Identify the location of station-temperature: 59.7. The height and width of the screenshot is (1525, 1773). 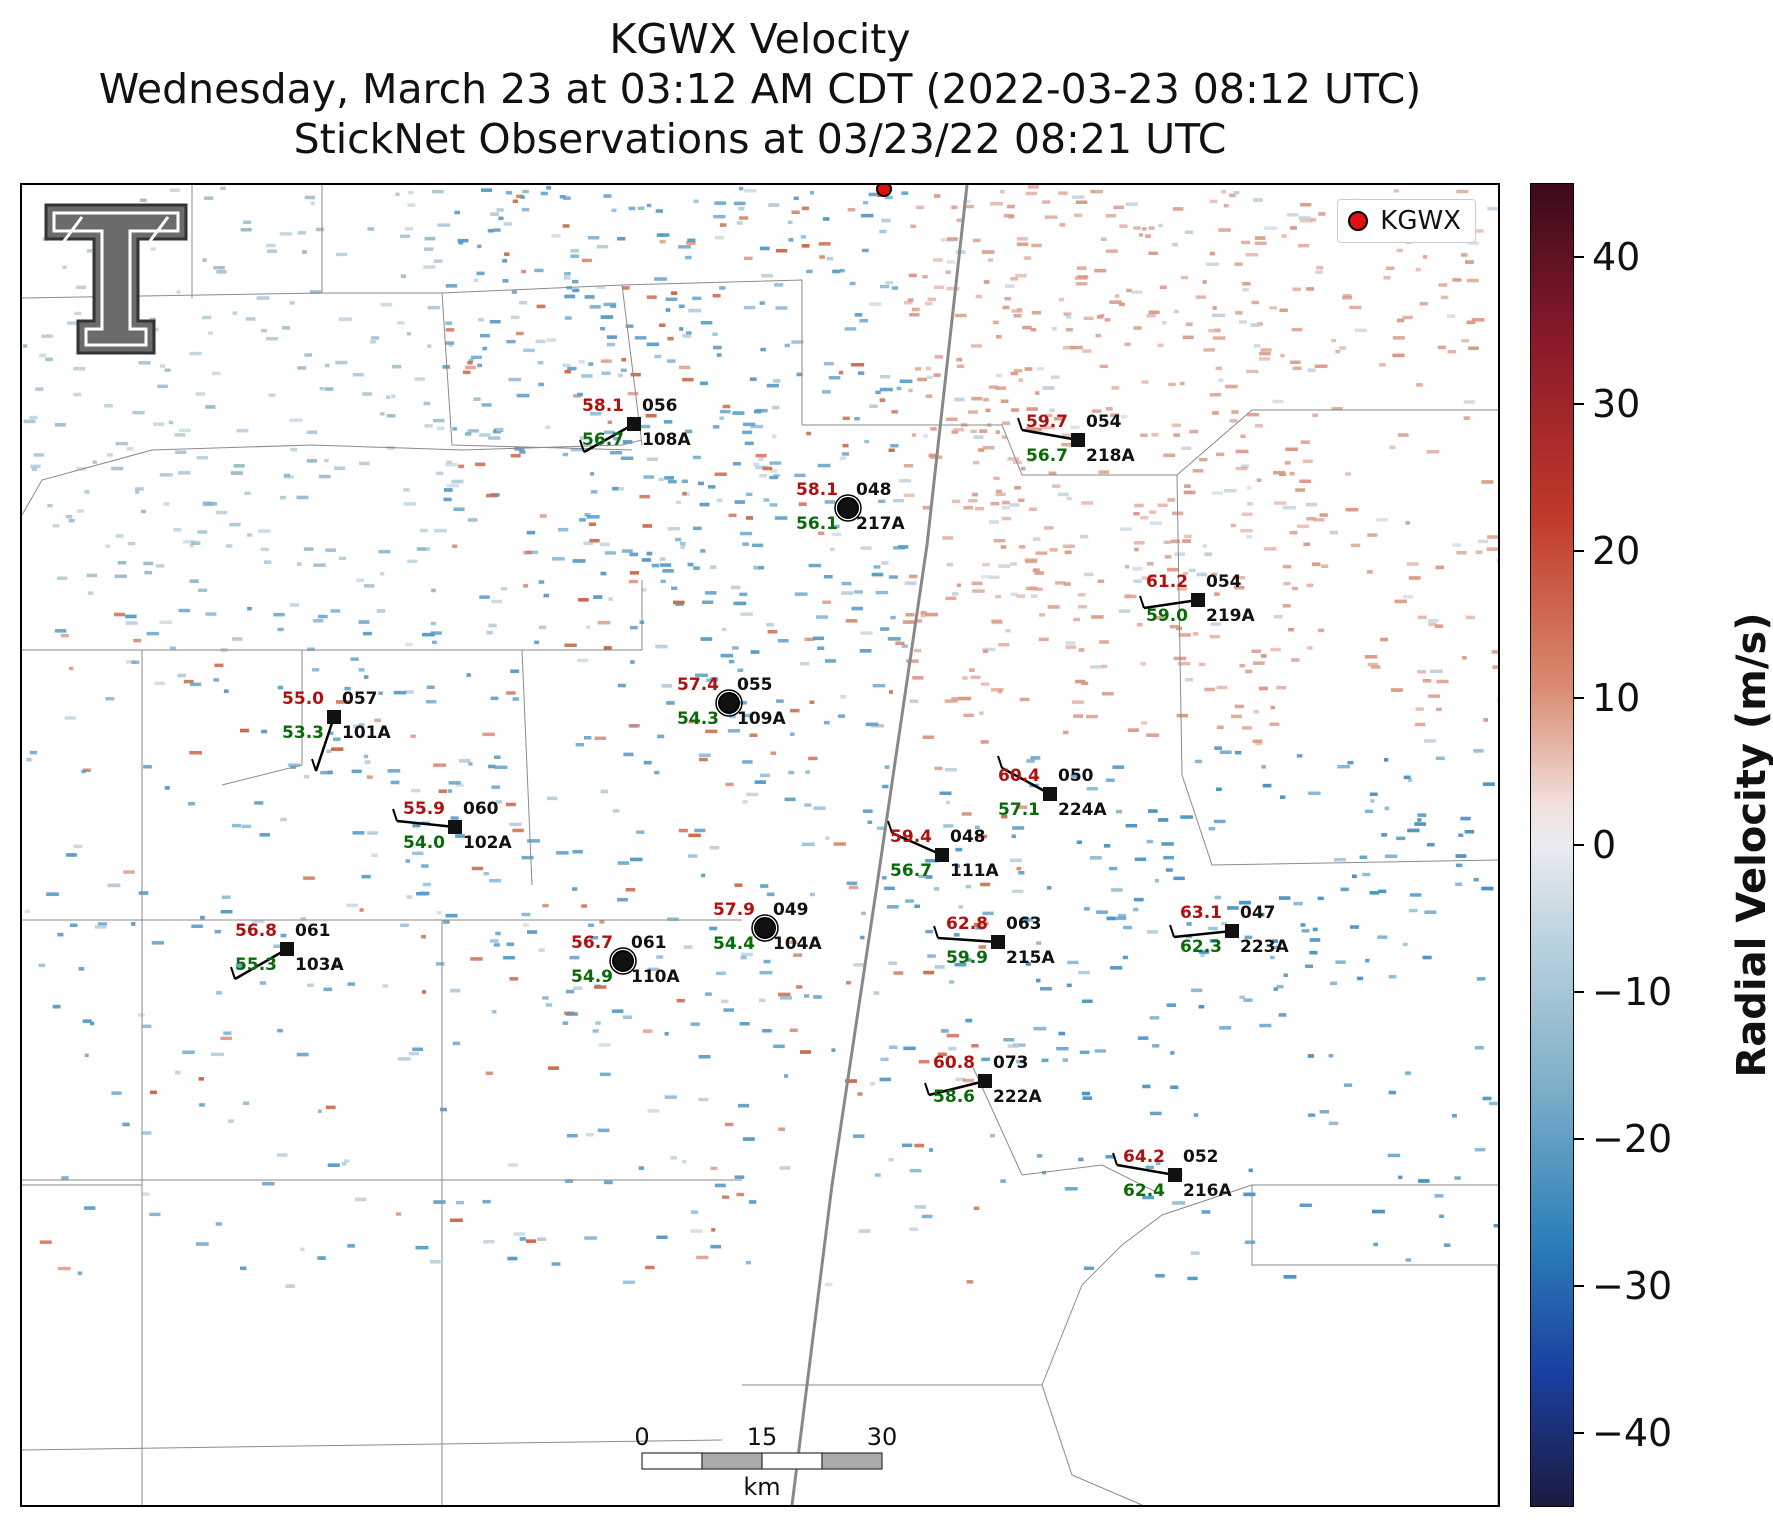
(1047, 422).